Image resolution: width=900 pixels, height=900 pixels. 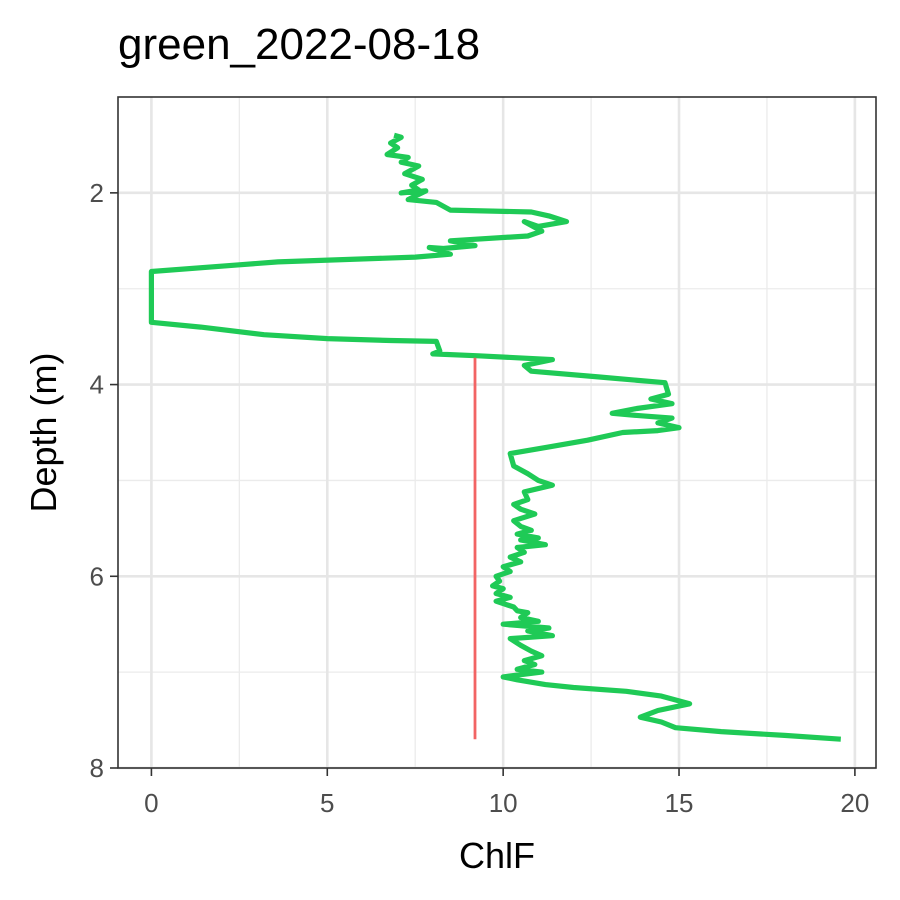 What do you see at coordinates (299, 44) in the screenshot?
I see `chart-title: green_2022-08-18` at bounding box center [299, 44].